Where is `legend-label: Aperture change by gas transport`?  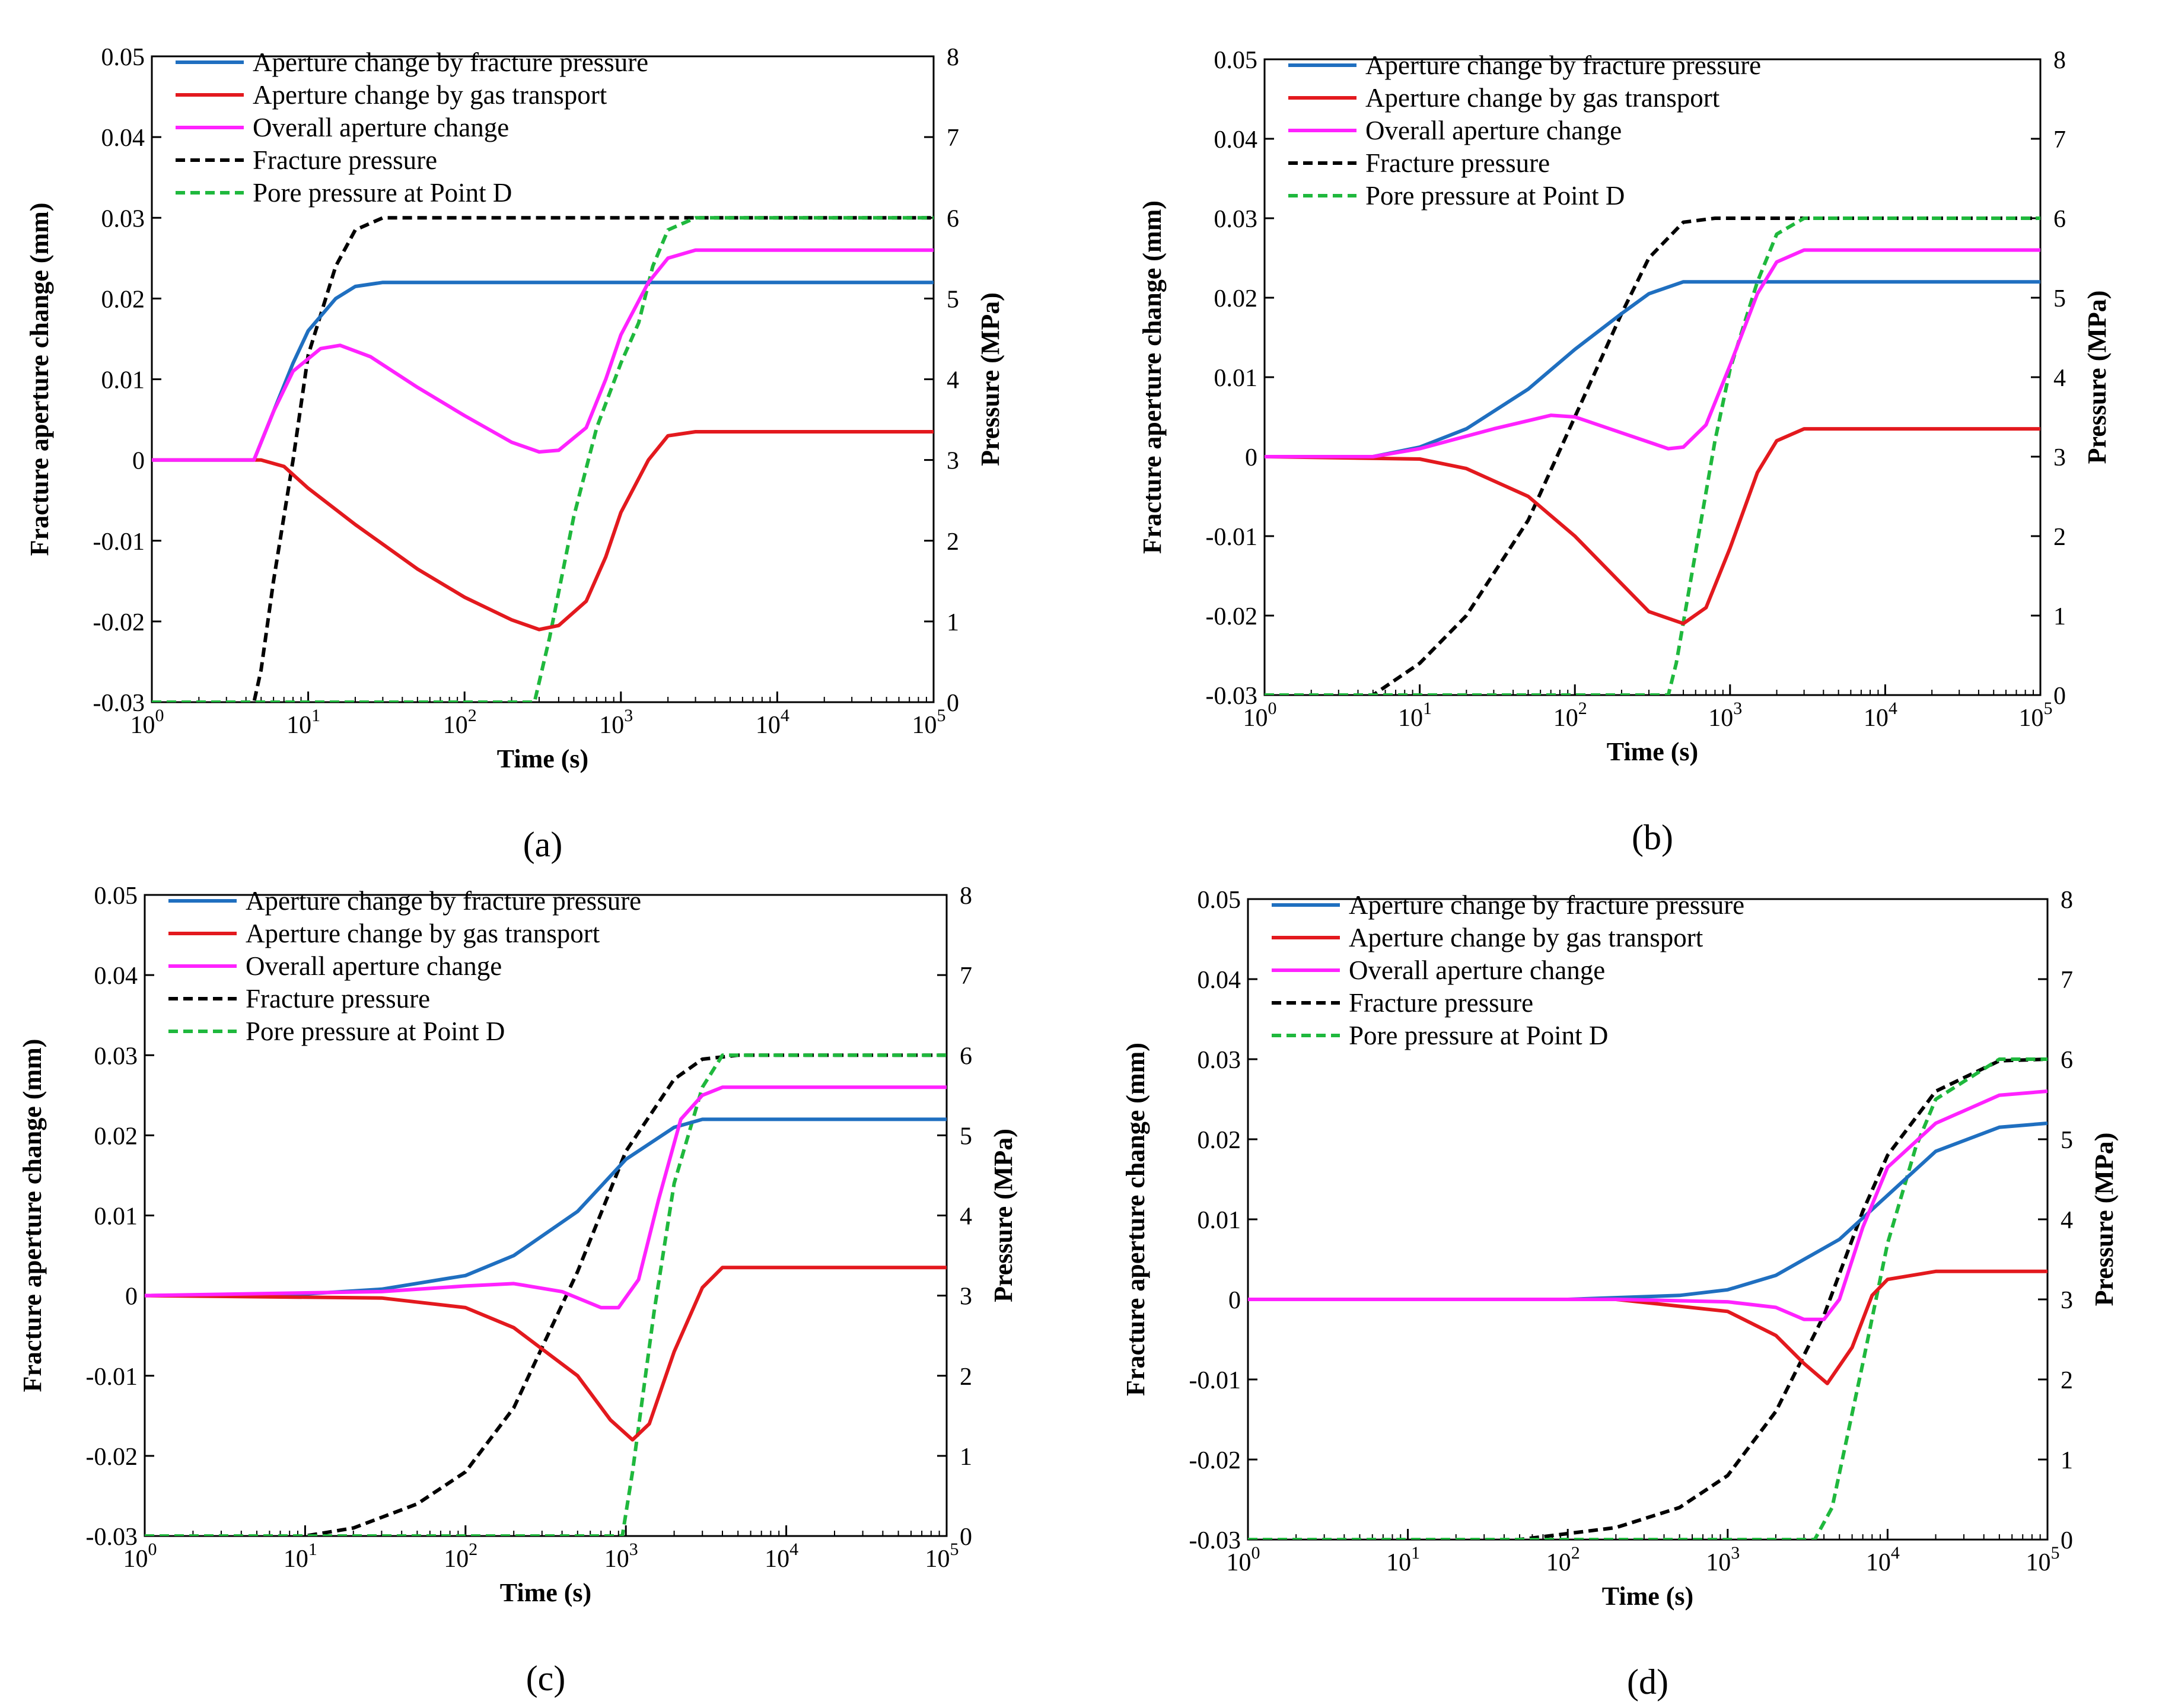
legend-label: Aperture change by gas transport is located at coordinates (1526, 937).